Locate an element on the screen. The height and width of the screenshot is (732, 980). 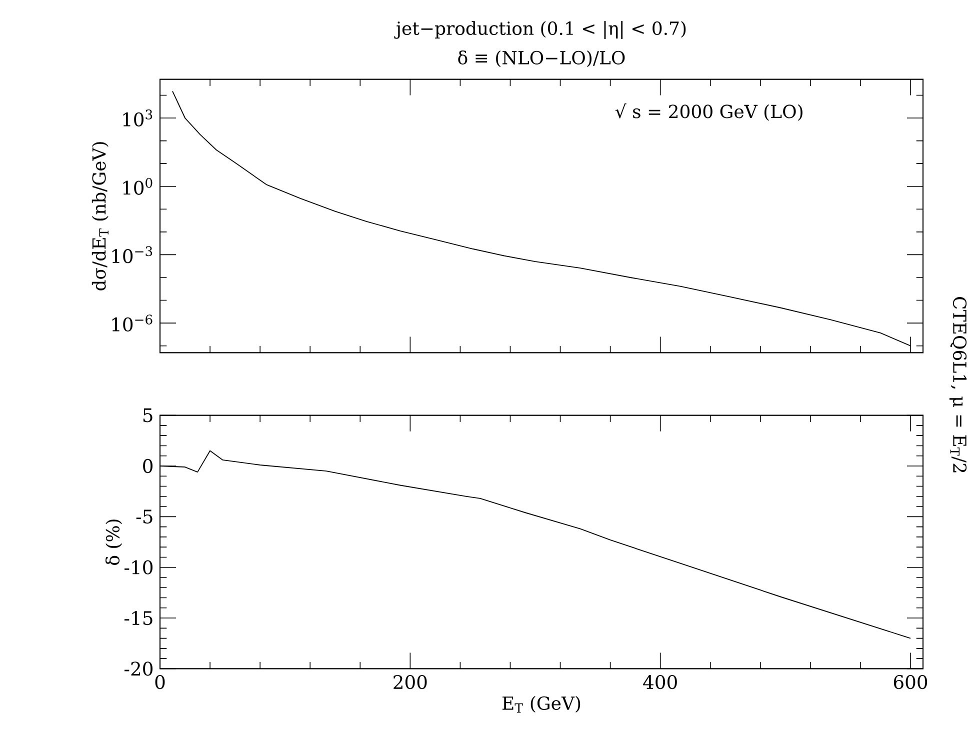
text: CTEQ6L1, μ = E$_{T}$/2 is located at coordinates (958, 384).